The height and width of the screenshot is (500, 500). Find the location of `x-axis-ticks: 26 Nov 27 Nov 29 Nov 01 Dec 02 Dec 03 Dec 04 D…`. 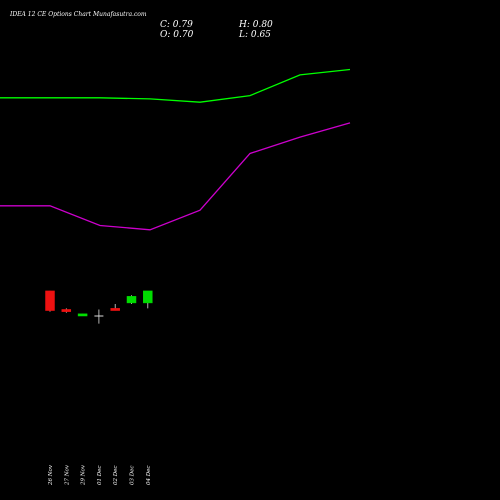

x-axis-ticks: 26 Nov 27 Nov 29 Nov 01 Dec 02 Dec 03 Dec 04 D… is located at coordinates (100, 475).